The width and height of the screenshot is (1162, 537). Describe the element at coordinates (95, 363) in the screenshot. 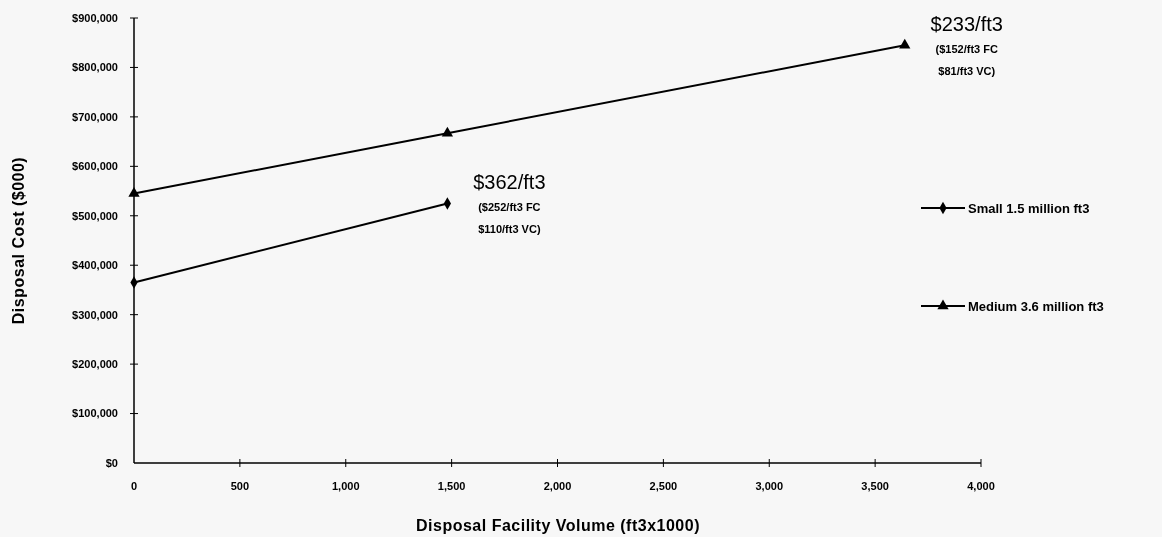

I see `y-tick-label: $200,000` at that location.